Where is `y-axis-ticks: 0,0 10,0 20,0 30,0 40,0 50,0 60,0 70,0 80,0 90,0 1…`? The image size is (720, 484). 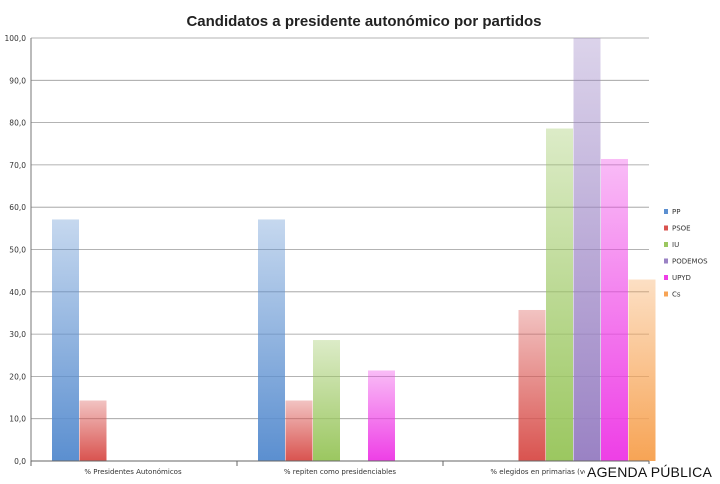
y-axis-ticks: 0,0 10,0 20,0 30,0 40,0 50,0 60,0 70,0 80,0 90,0 1… is located at coordinates (16, 250).